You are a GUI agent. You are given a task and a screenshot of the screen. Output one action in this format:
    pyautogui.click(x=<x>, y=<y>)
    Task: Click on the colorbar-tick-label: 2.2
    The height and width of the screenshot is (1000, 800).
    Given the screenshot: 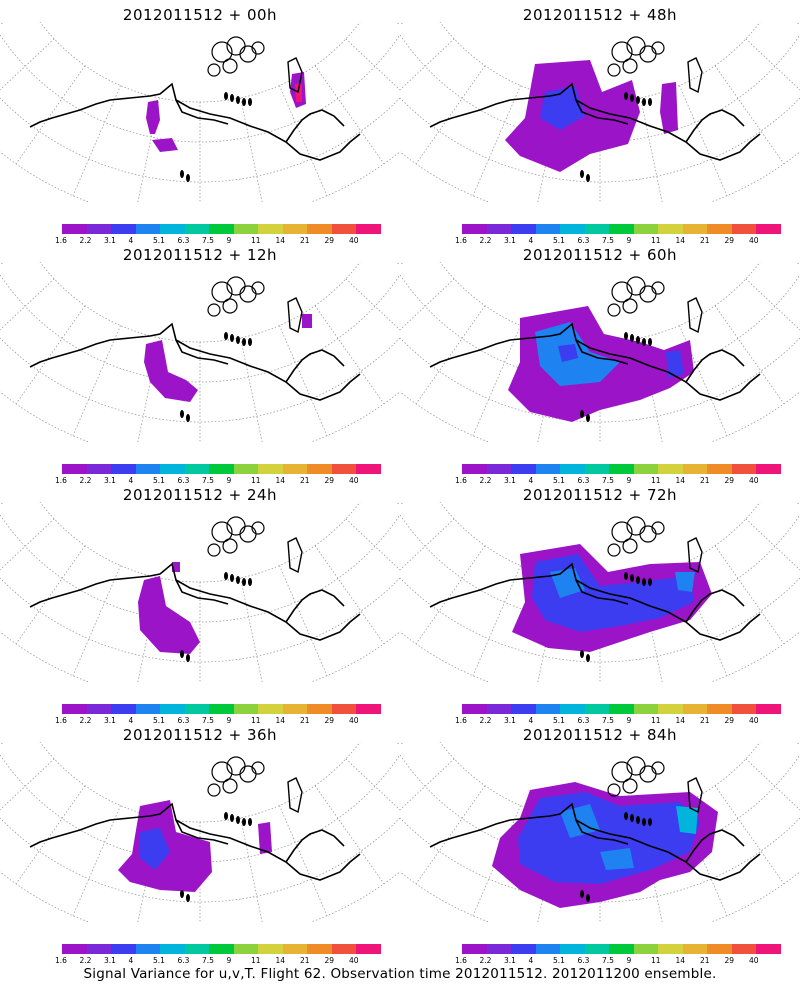 What is the action you would take?
    pyautogui.click(x=85, y=720)
    